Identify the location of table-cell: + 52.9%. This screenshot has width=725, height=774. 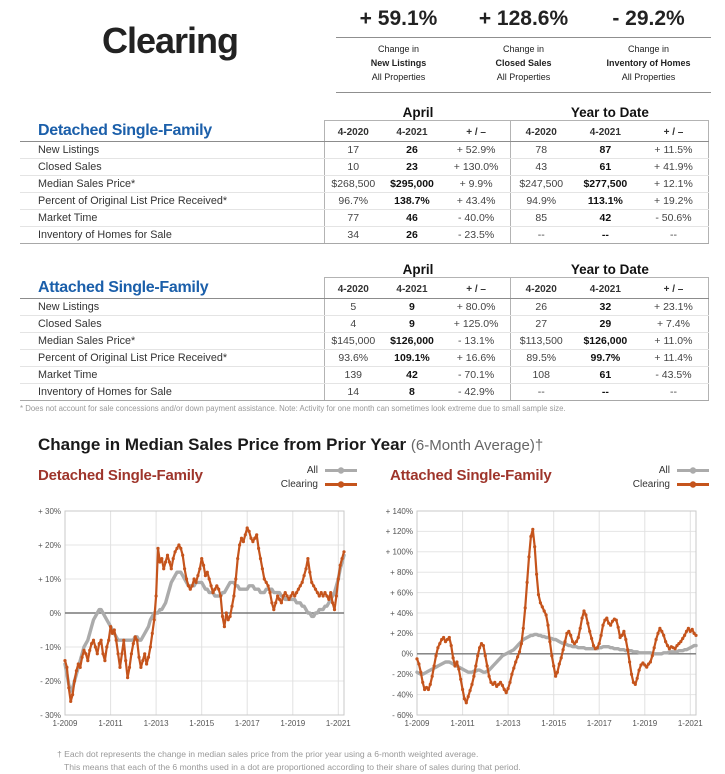
(476, 149).